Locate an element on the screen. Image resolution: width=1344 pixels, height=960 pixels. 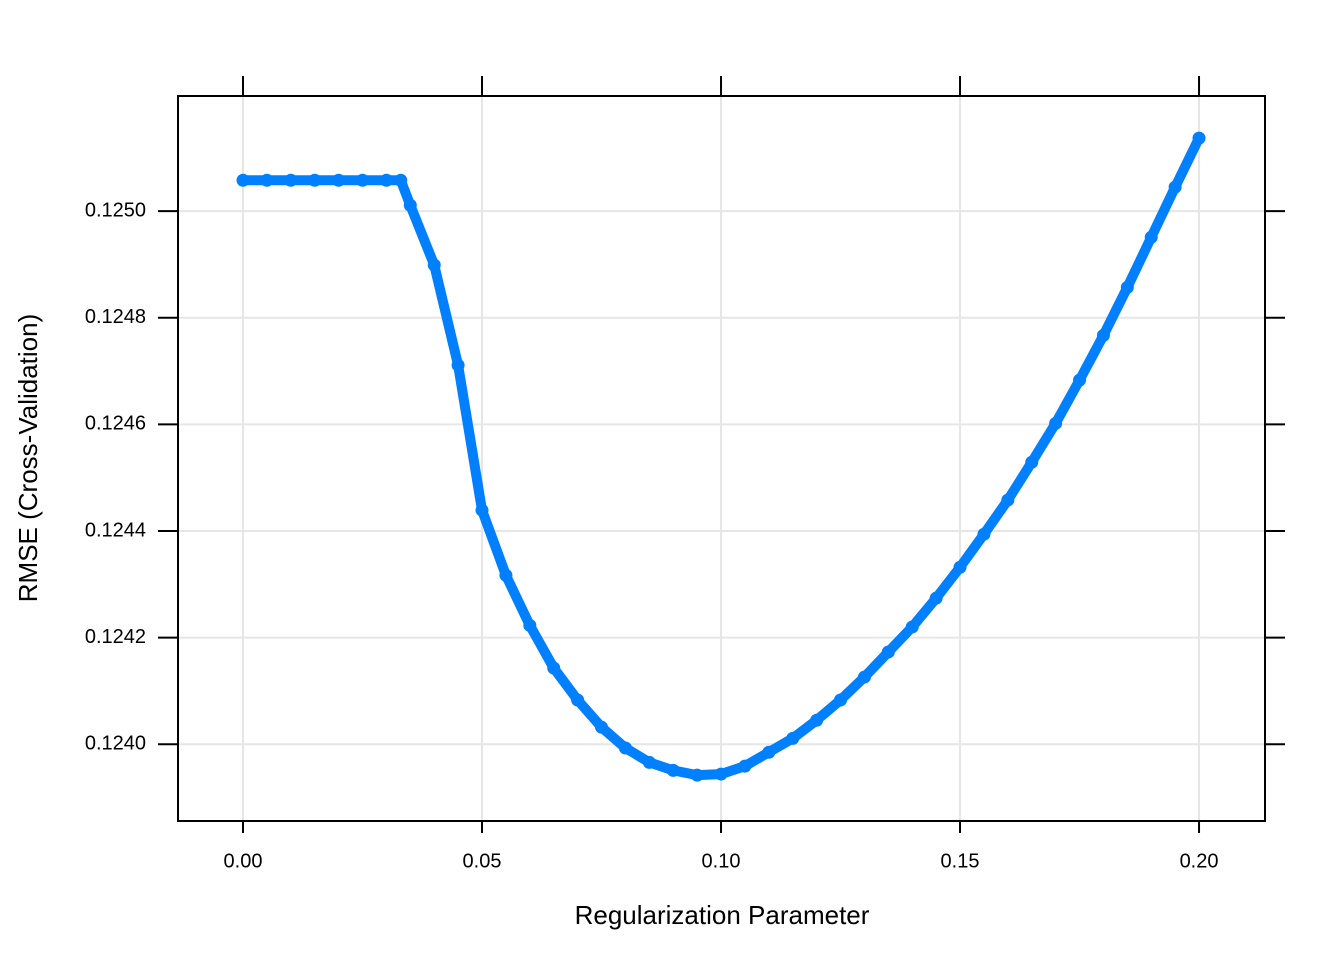
y-axis-title: RMSE (Cross-Validation) is located at coordinates (28, 458).